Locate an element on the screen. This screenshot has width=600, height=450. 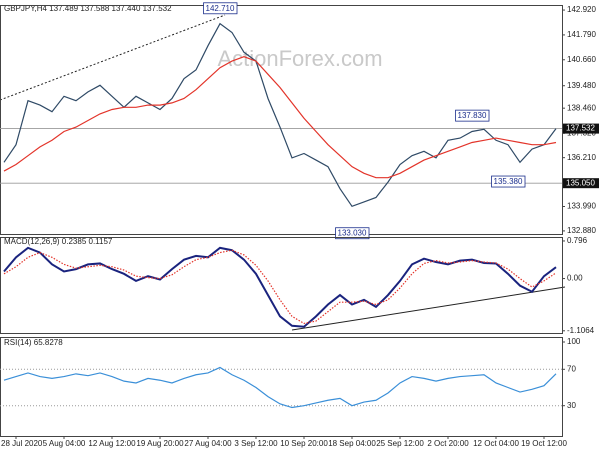
y-tick-label: 138.460 is located at coordinates (581, 107).